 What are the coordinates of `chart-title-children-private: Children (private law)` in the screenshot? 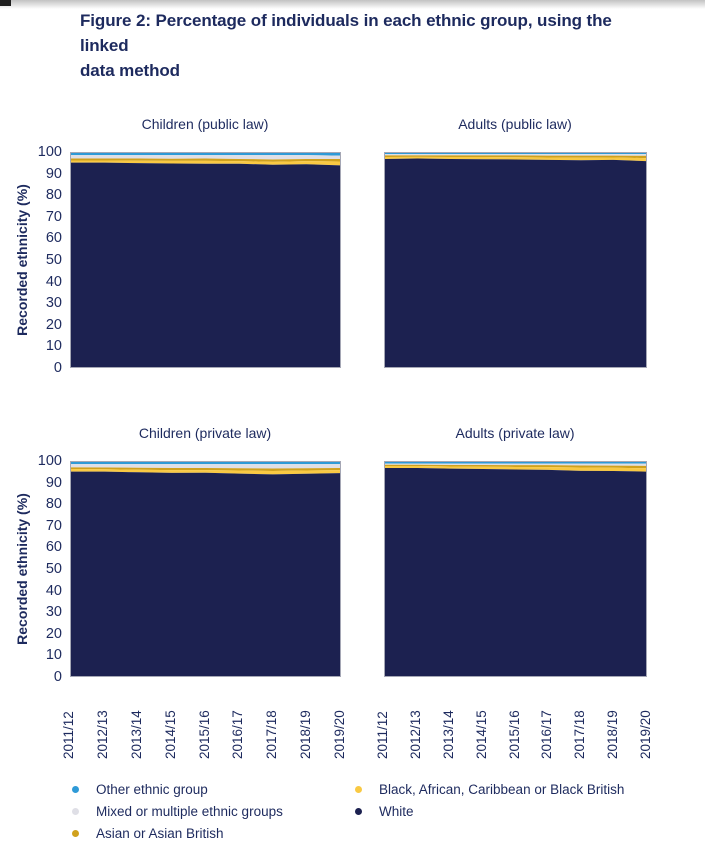 It's located at (205, 433).